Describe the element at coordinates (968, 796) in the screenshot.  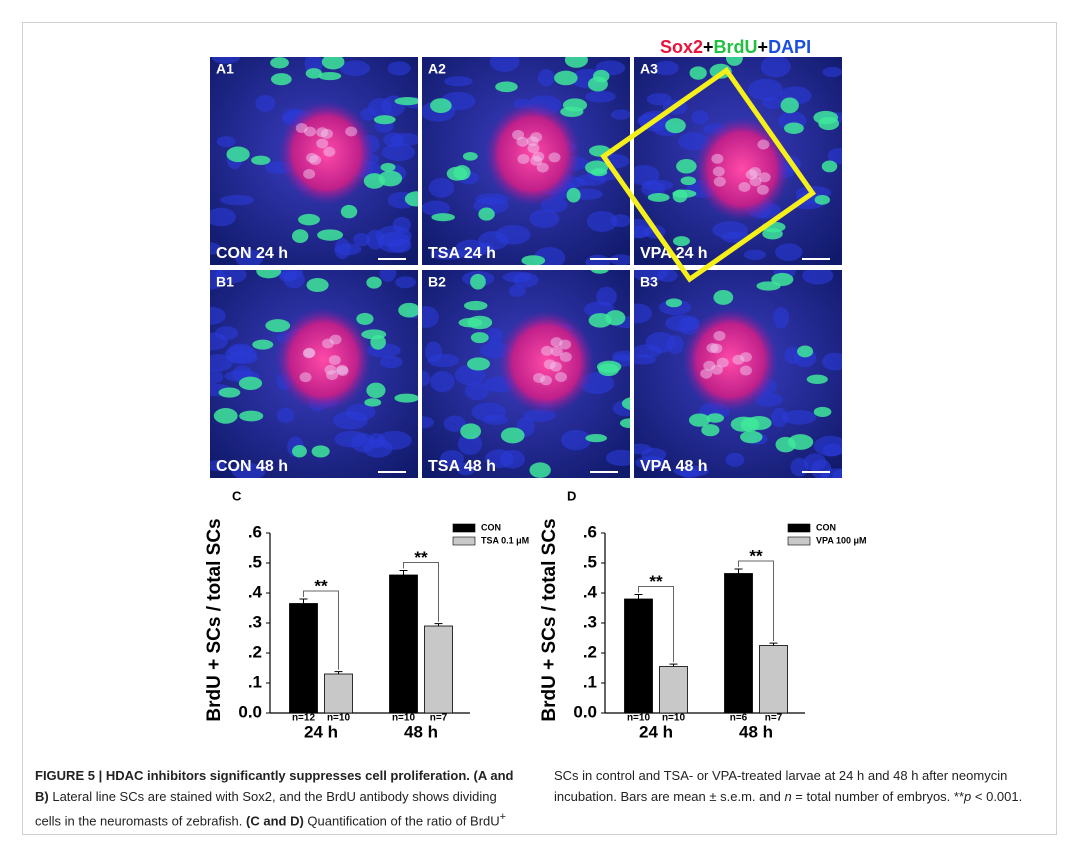
I see `caption-italic: p` at that location.